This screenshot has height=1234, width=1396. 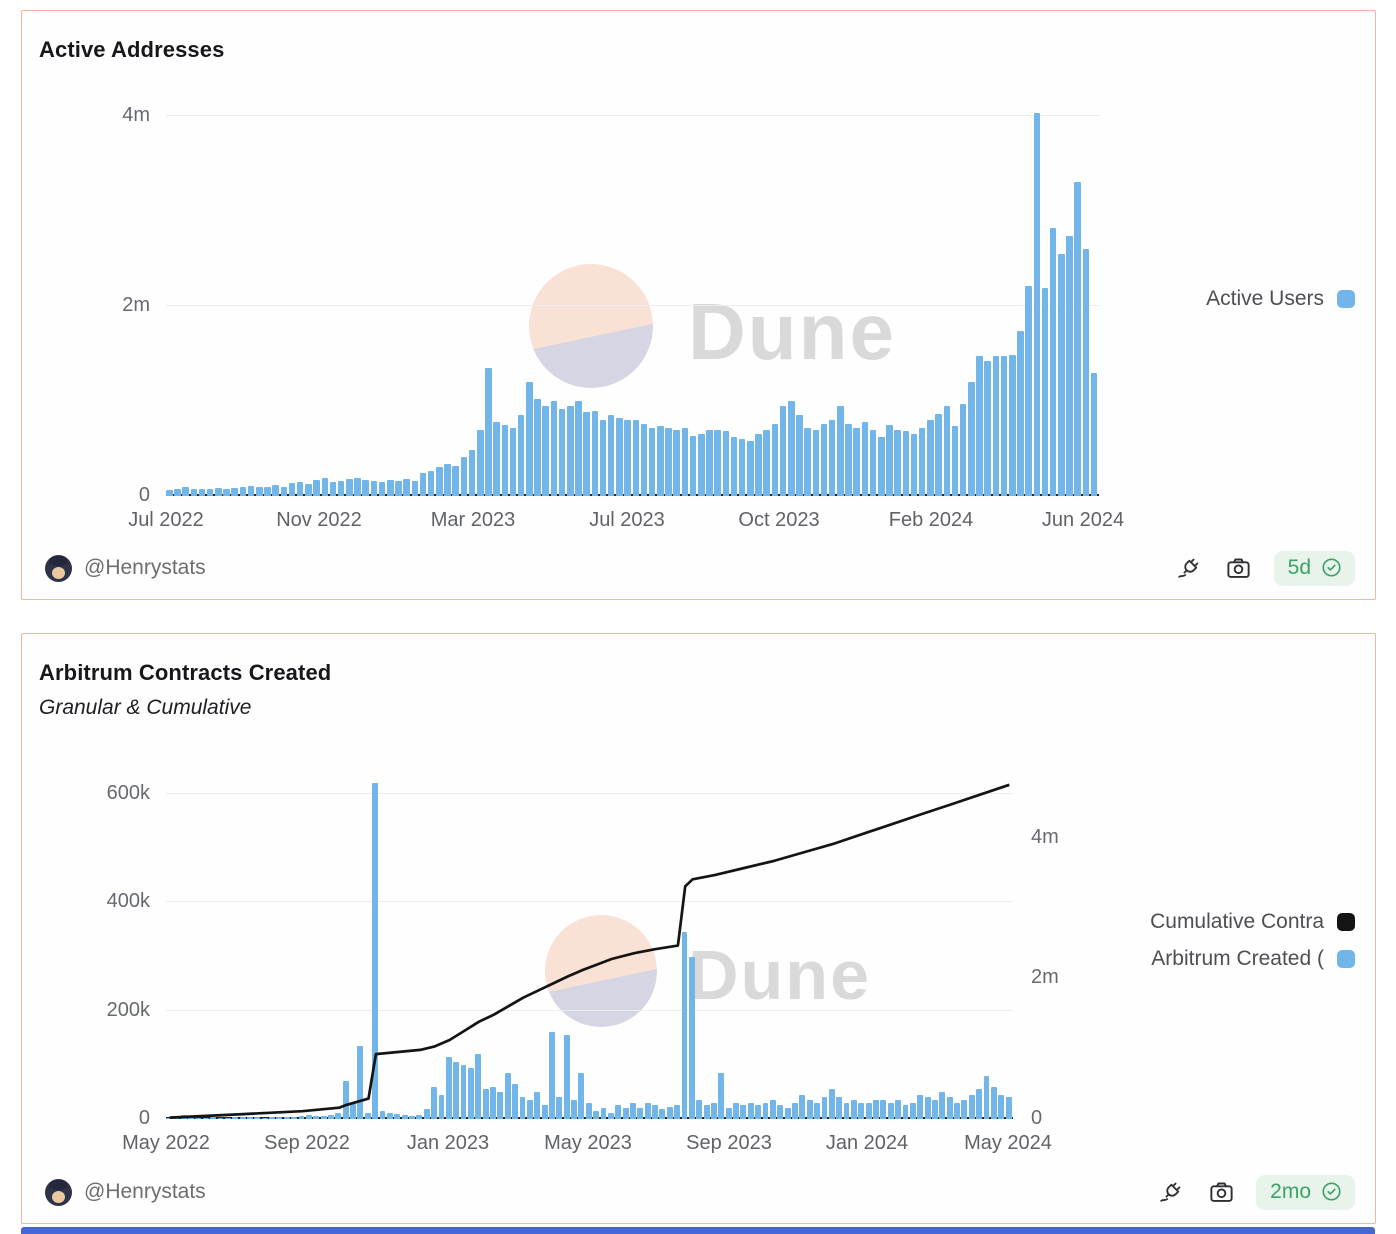 I want to click on legend-item-arbitrum-created: Arbitrum Created (, so click(x=1252, y=959).